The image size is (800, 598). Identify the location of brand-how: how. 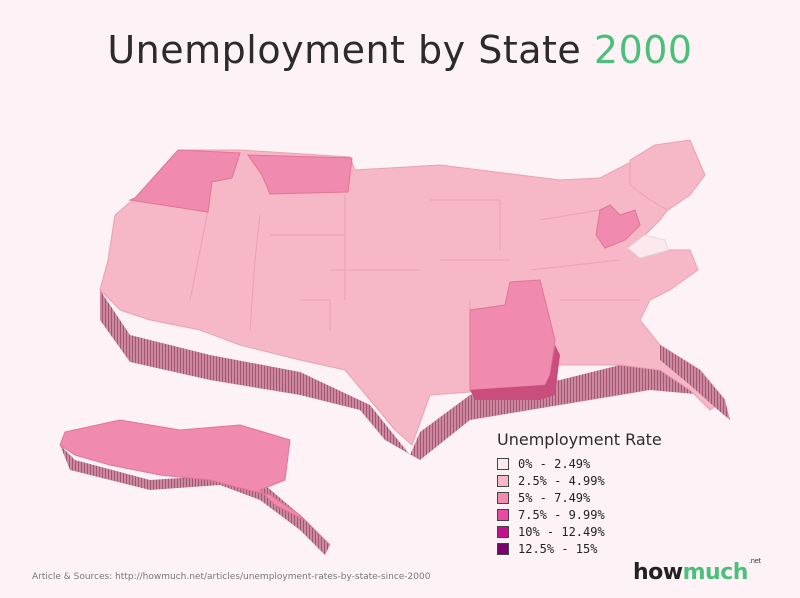
(658, 572).